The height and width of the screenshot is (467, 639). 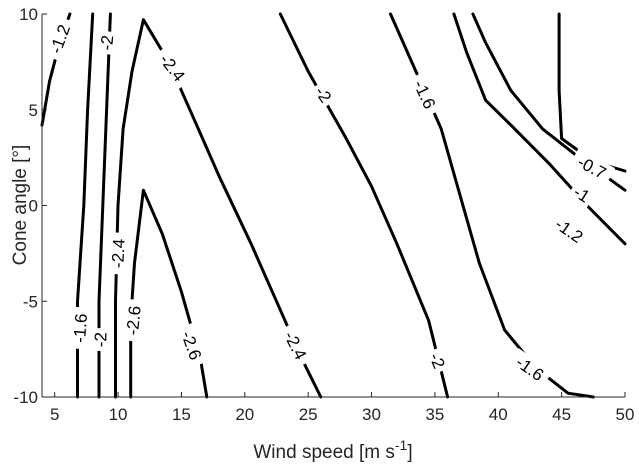 I want to click on contour-label-1: -2, so click(x=106, y=43).